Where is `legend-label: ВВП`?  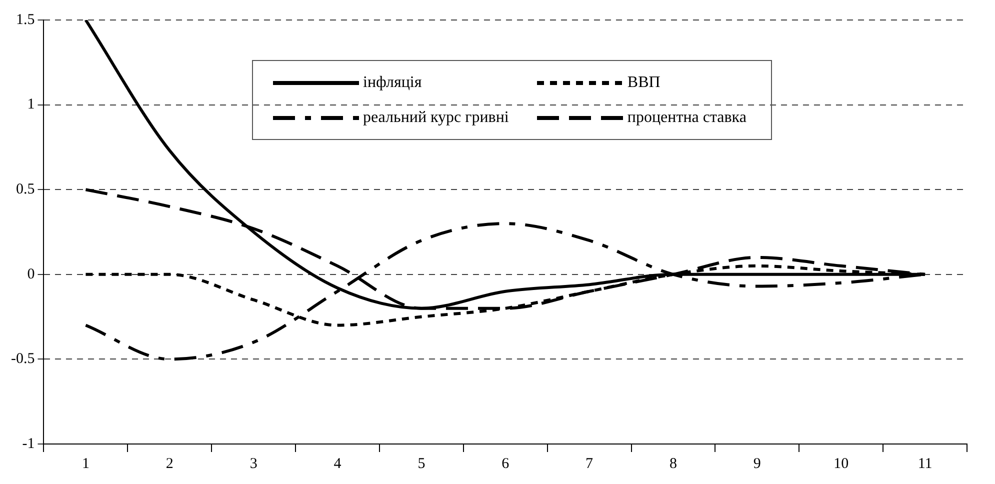 legend-label: ВВП is located at coordinates (643, 83).